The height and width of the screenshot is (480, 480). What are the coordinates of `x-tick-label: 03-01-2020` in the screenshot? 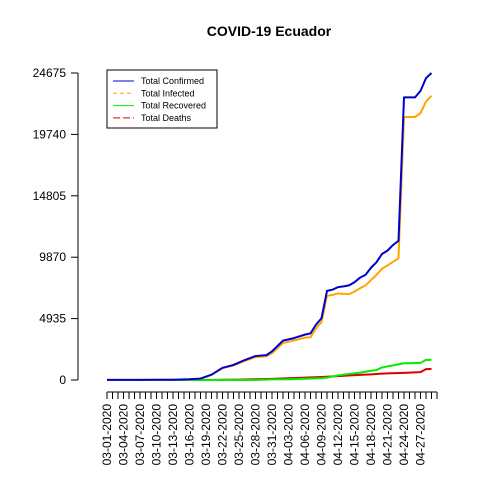 It's located at (107, 435).